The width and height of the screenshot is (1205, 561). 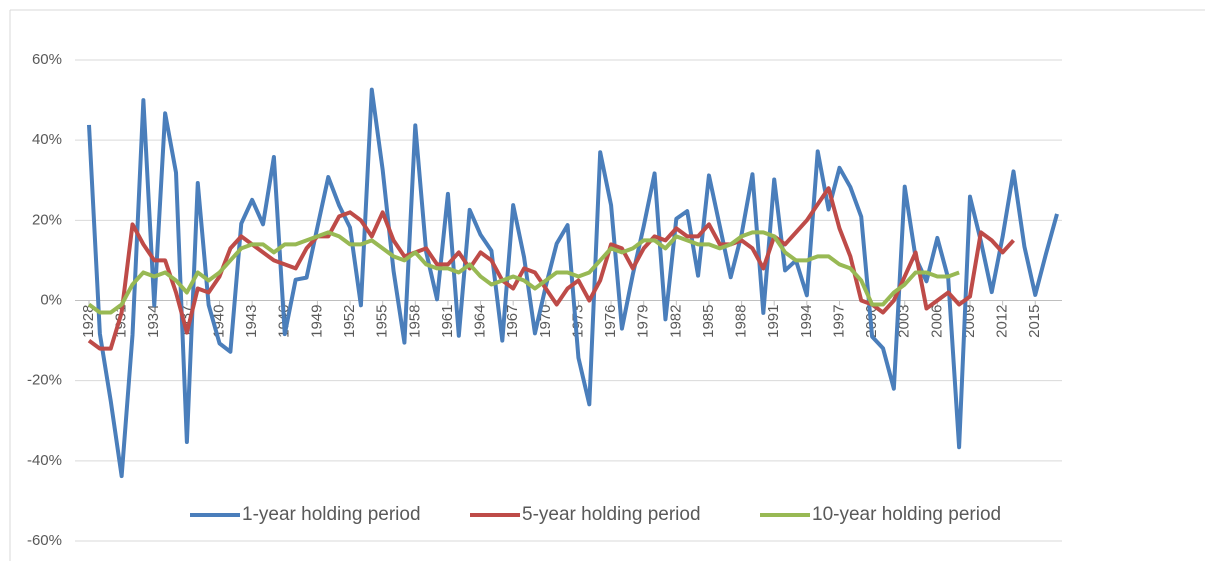 What do you see at coordinates (51, 299) in the screenshot?
I see `y-tick-label: 0%` at bounding box center [51, 299].